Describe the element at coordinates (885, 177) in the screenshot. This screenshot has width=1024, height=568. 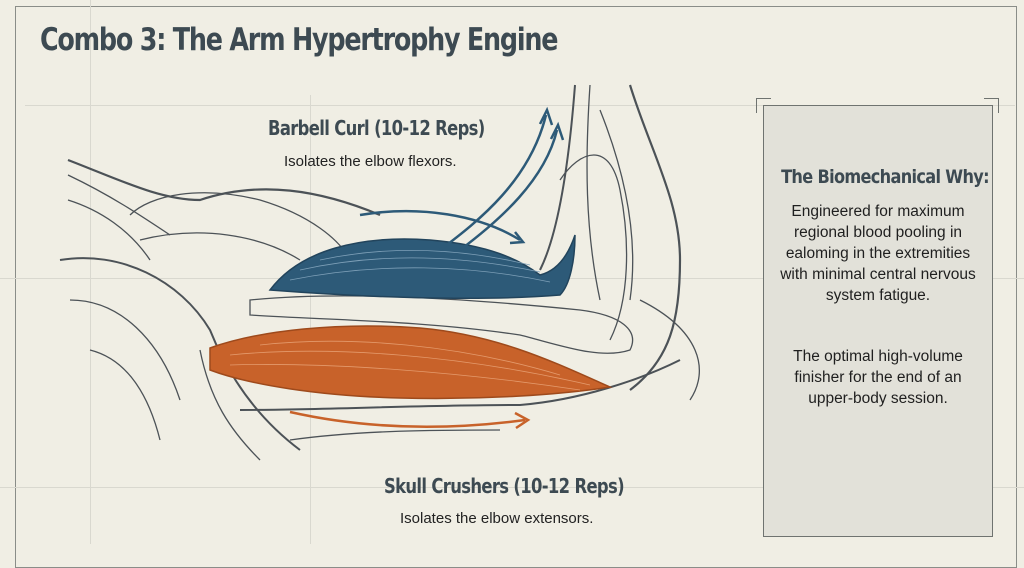
I see `panel-title: The Biomechanical Why:` at that location.